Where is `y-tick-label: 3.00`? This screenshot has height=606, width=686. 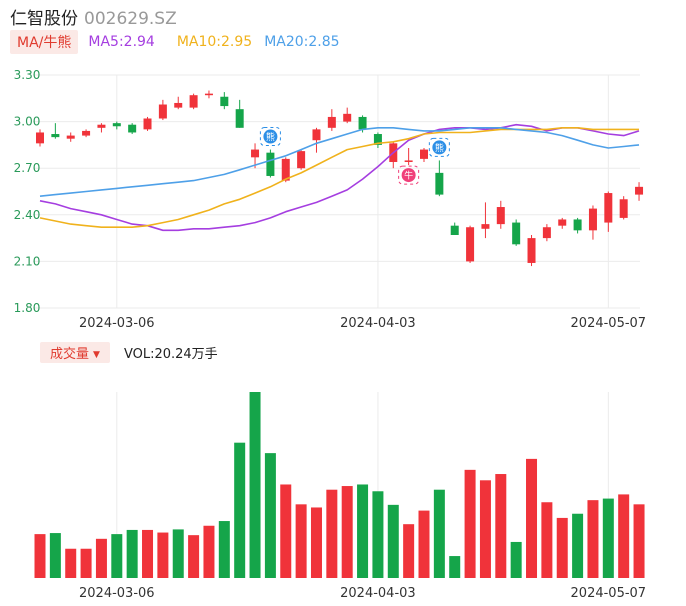 y-tick-label: 3.00 is located at coordinates (27, 122).